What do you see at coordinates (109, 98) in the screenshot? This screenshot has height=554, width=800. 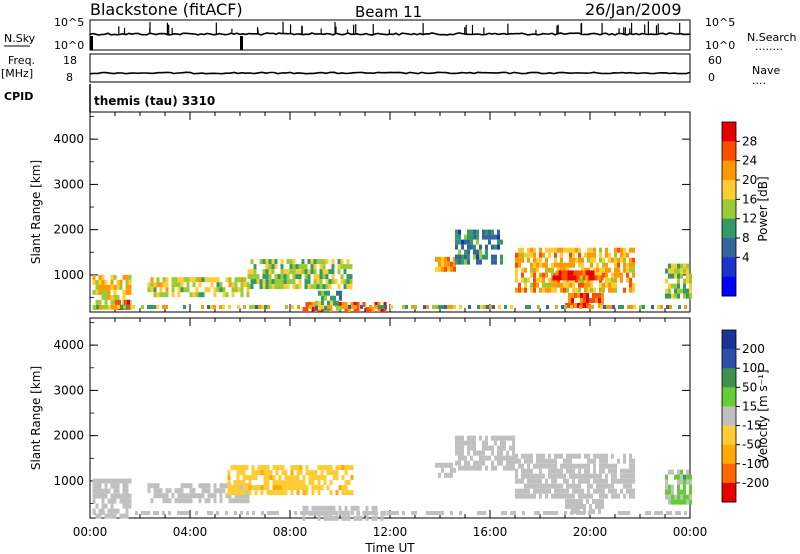 I see `cpid-row: CPID themis (tau) 3310` at bounding box center [109, 98].